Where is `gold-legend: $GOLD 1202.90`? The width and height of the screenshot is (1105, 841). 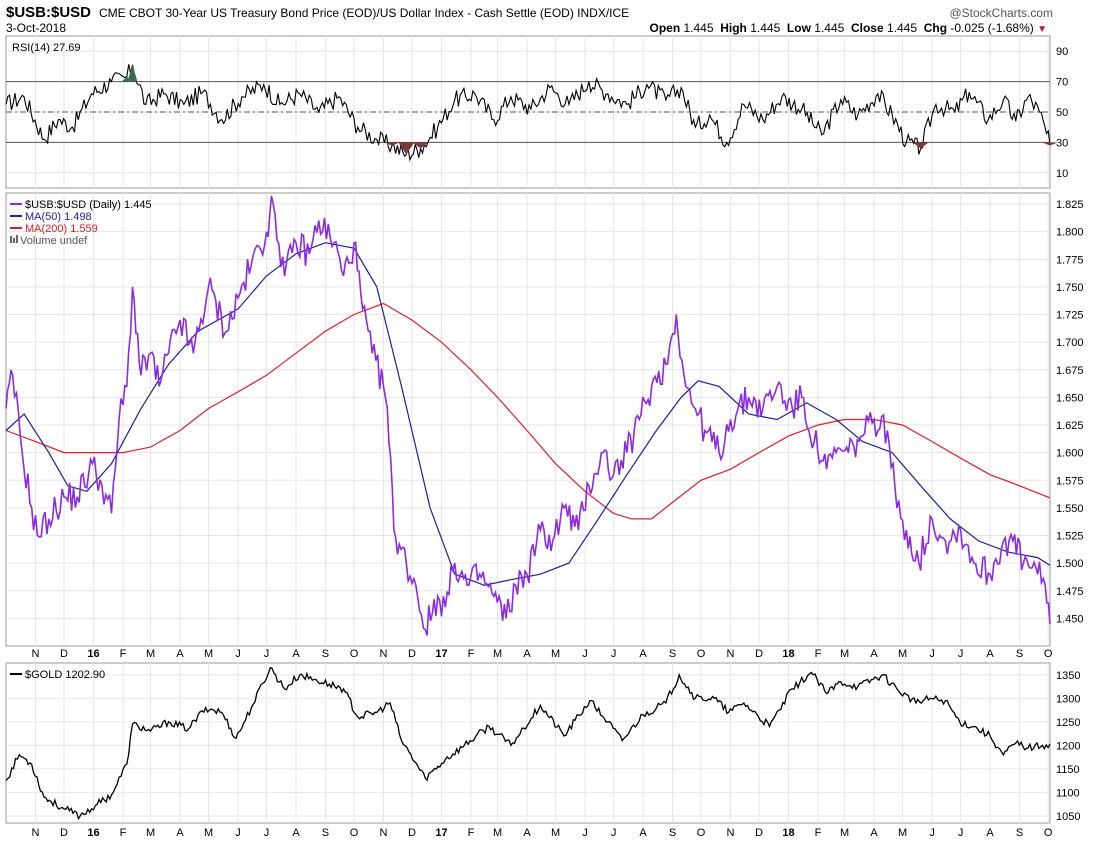
gold-legend: $GOLD 1202.90 is located at coordinates (65, 675).